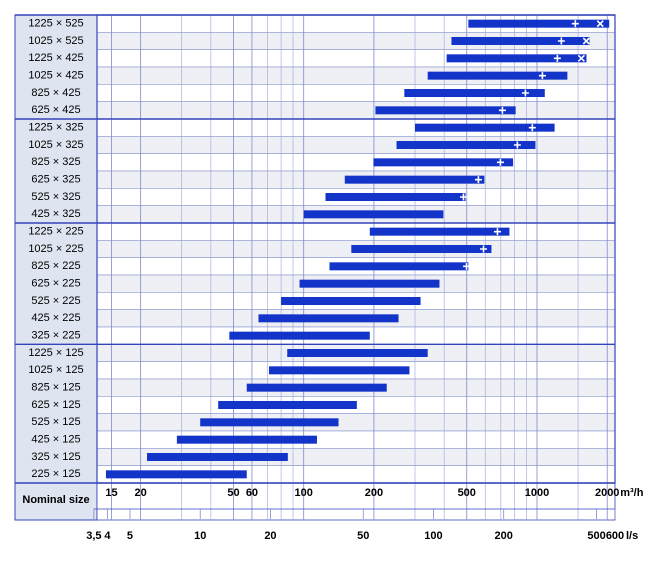 The height and width of the screenshot is (579, 660). What do you see at coordinates (55, 249) in the screenshot?
I see `category-label: 1025 × 225` at bounding box center [55, 249].